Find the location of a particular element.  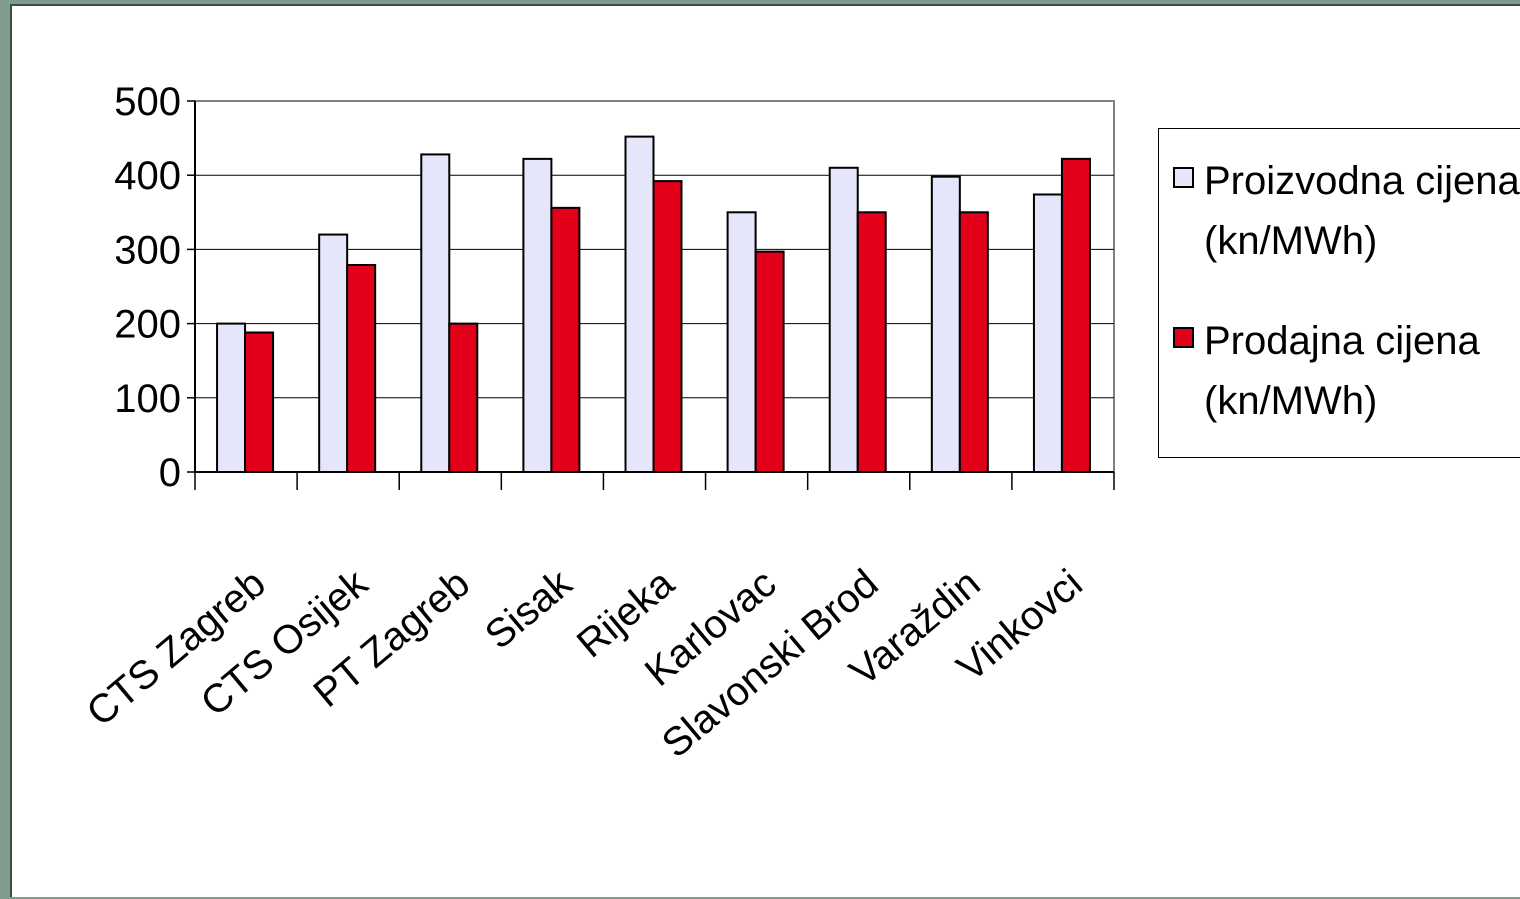

y-tick-label: 400 is located at coordinates (147, 176).